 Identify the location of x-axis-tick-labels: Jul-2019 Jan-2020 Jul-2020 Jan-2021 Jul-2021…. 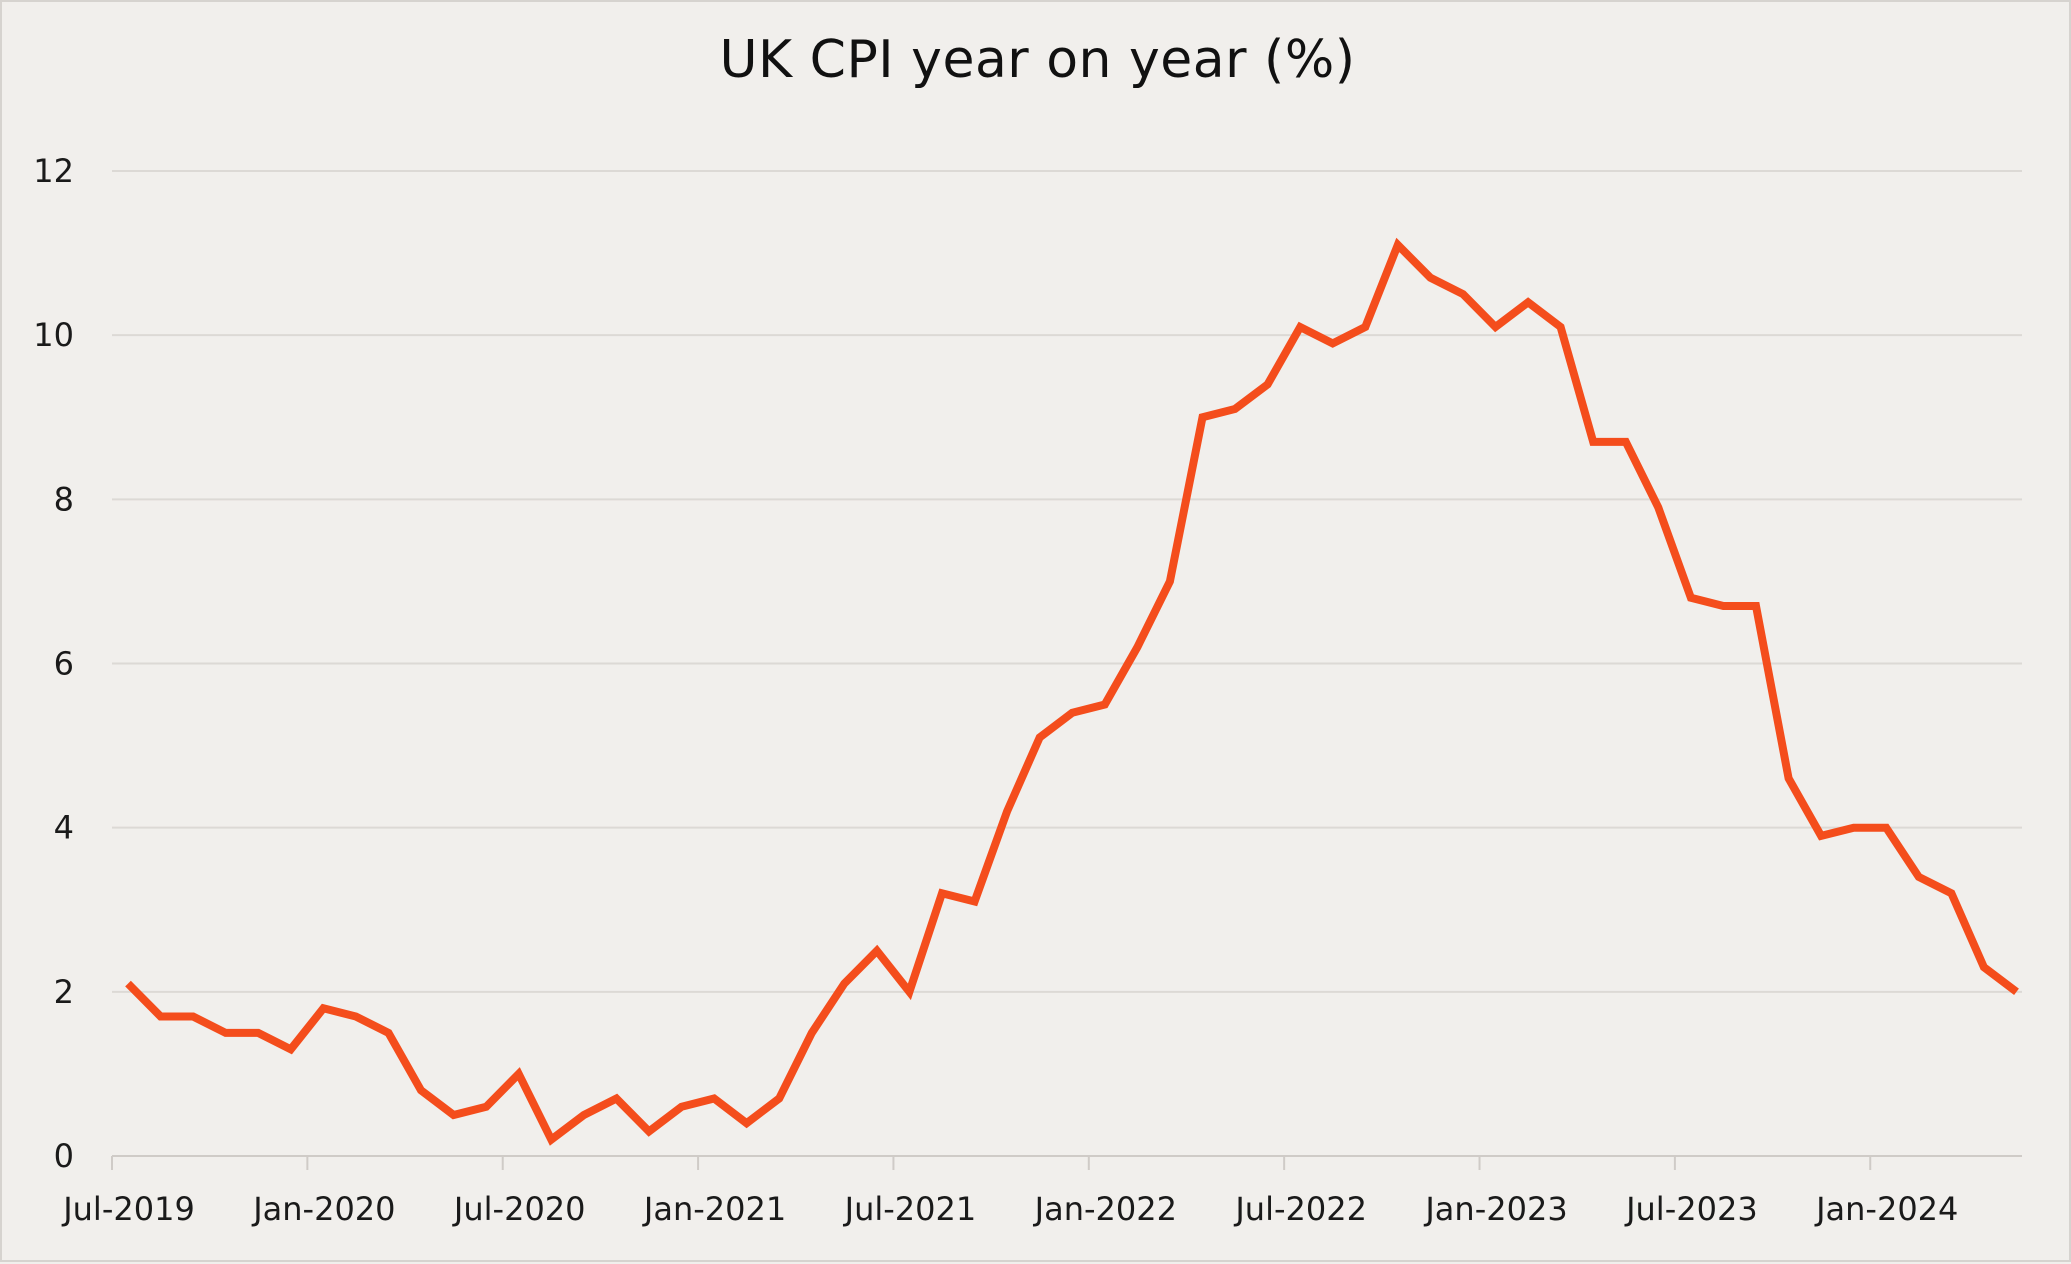
(1009, 1209).